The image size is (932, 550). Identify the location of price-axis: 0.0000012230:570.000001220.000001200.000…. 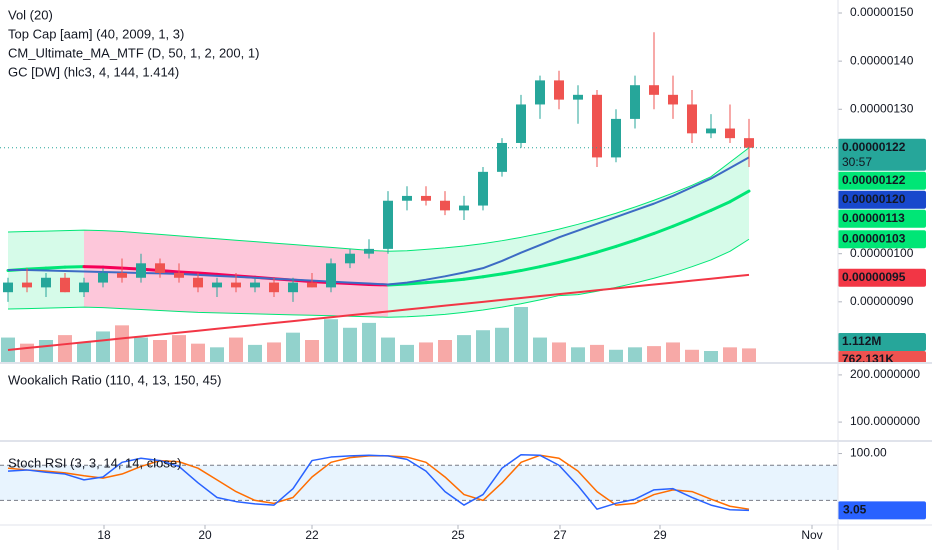
(882, 329).